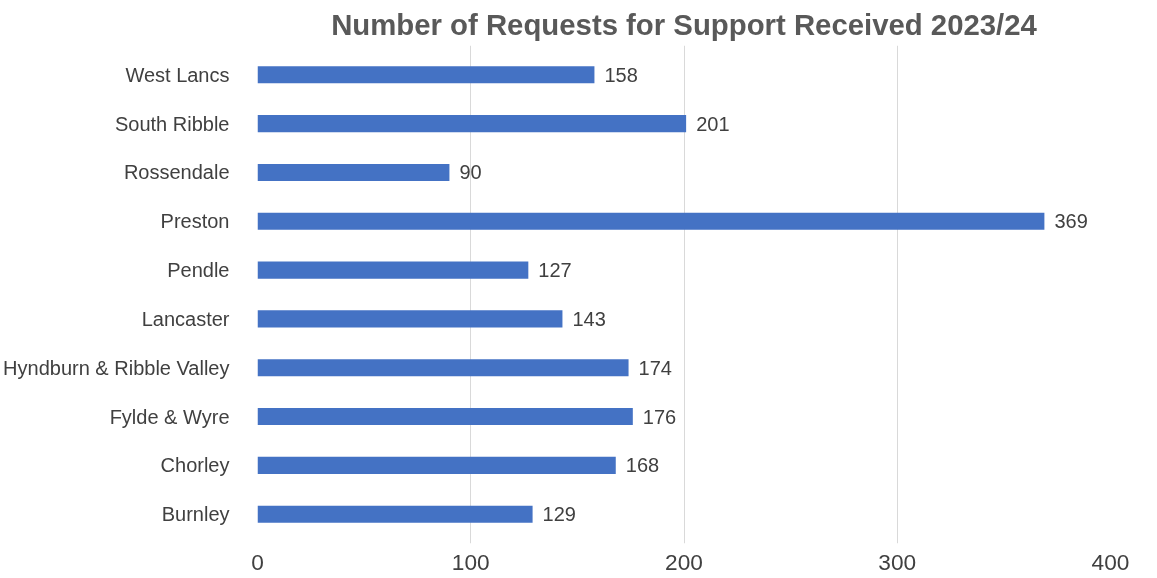 This screenshot has height=578, width=1157. I want to click on x-tick-label: 100, so click(470, 561).